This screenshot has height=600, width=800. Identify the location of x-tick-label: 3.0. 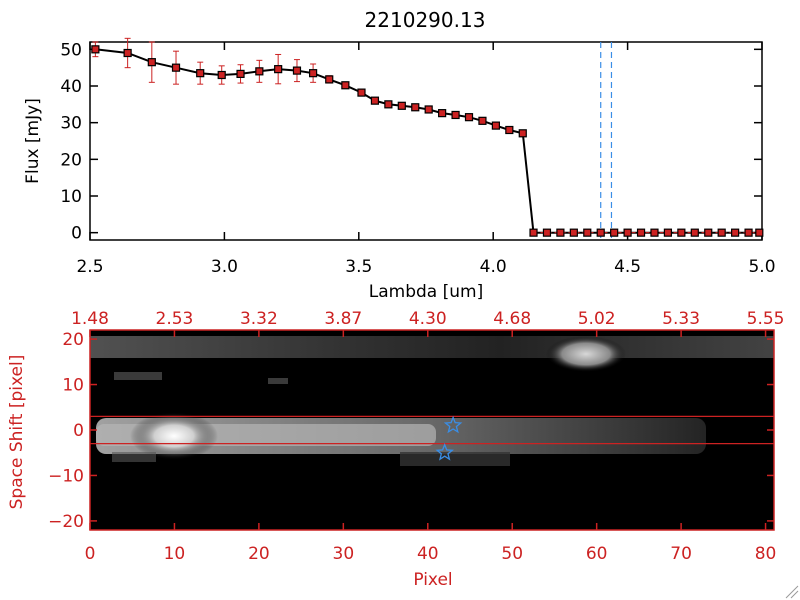
(224, 267).